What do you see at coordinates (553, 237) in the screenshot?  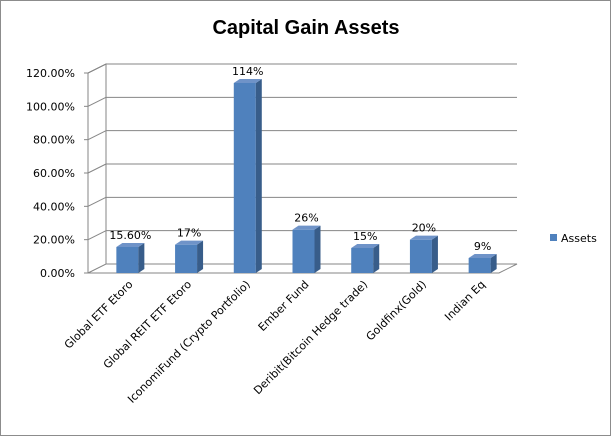 I see `legend-swatch` at bounding box center [553, 237].